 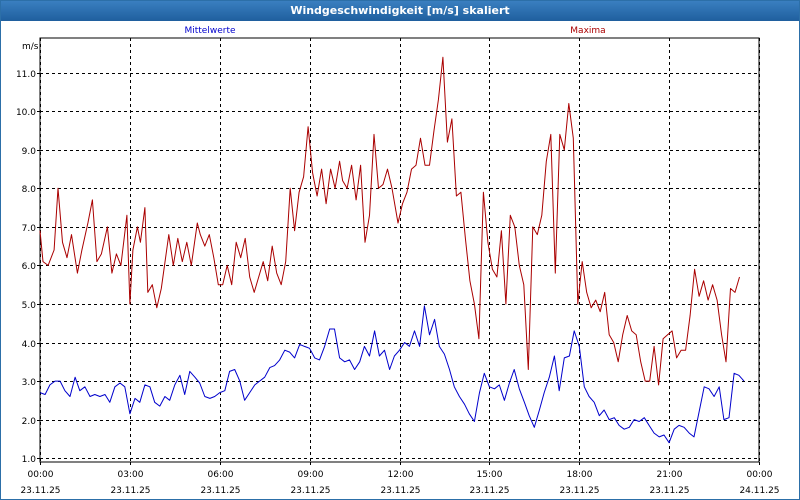 What do you see at coordinates (29, 306) in the screenshot?
I see `y-tick-label: 5.0` at bounding box center [29, 306].